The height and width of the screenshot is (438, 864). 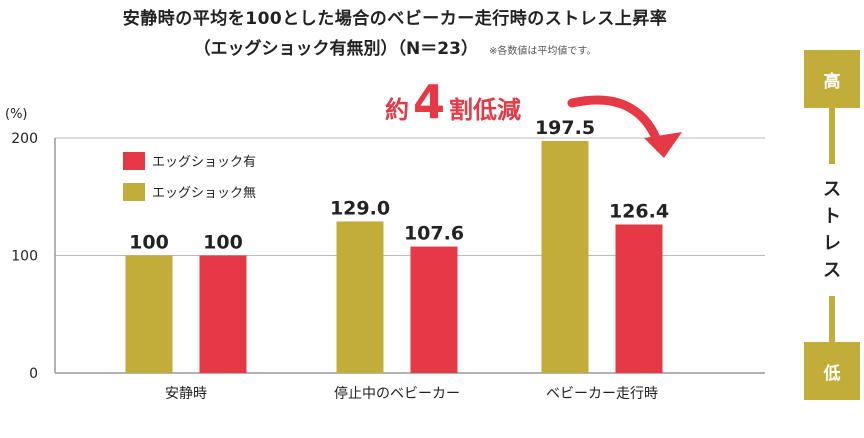 I want to click on x-category-label: 停止中のベビーカー, so click(x=397, y=393).